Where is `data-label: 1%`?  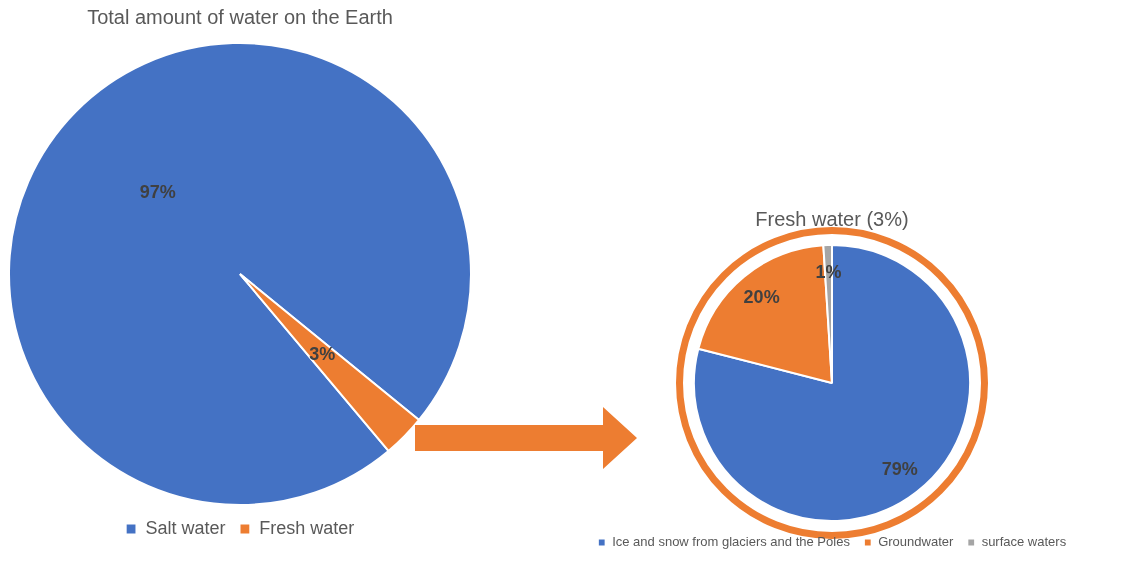 data-label: 1% is located at coordinates (828, 271).